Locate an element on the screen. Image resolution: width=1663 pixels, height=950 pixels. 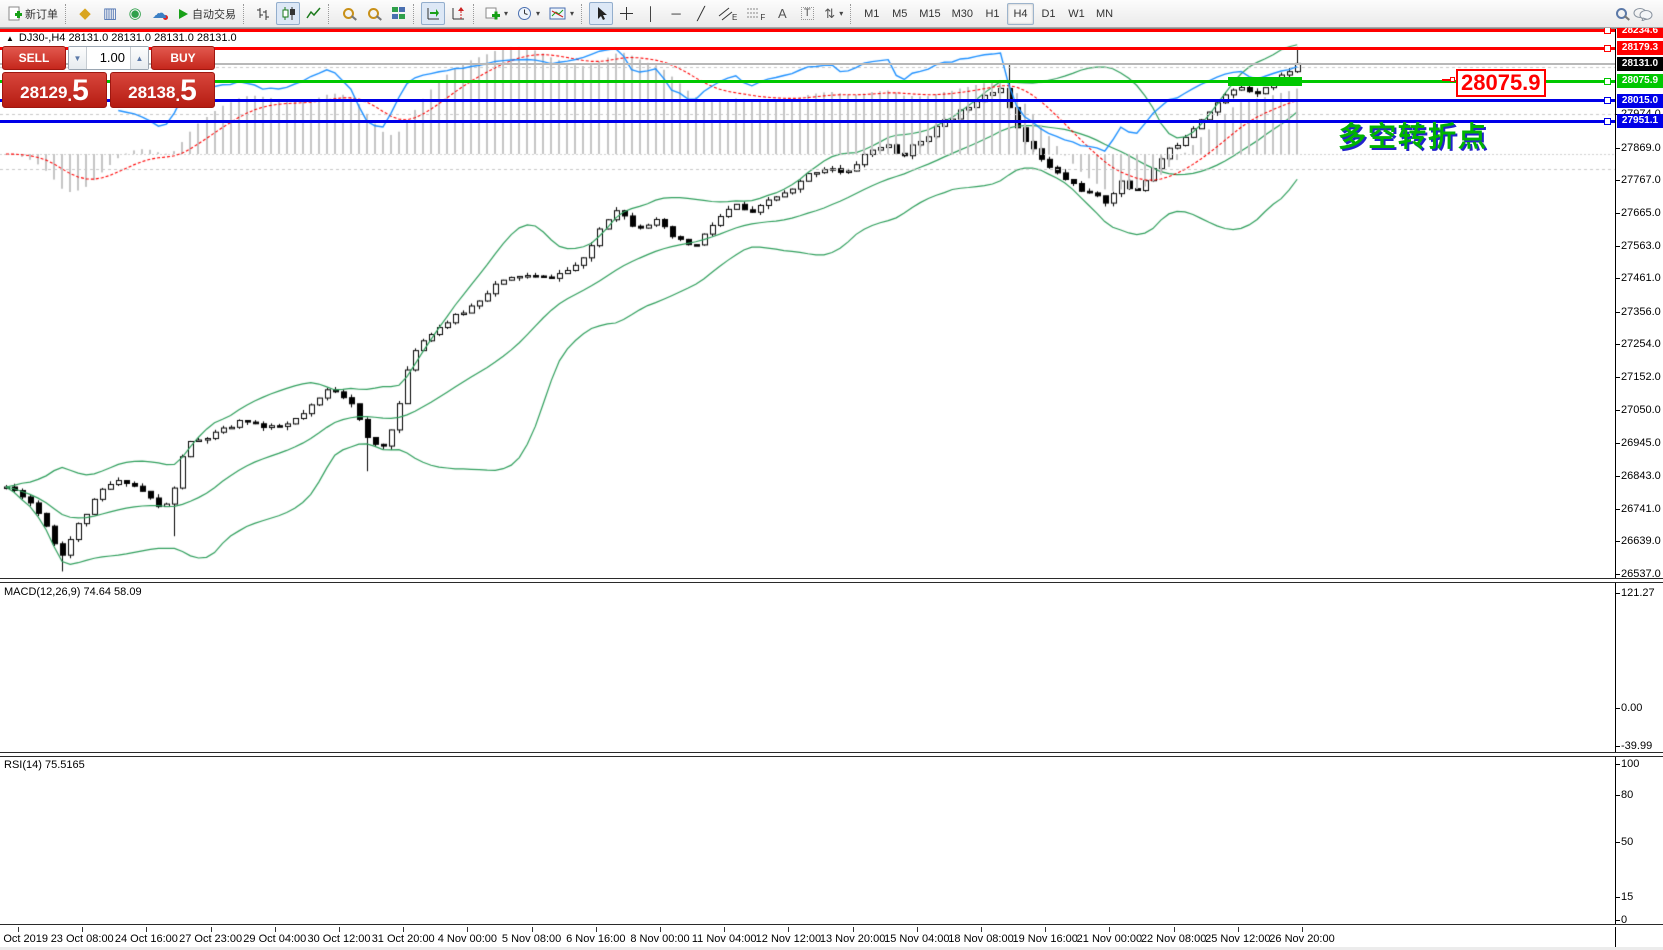
vertical-line-tool-button: │ is located at coordinates (651, 13).